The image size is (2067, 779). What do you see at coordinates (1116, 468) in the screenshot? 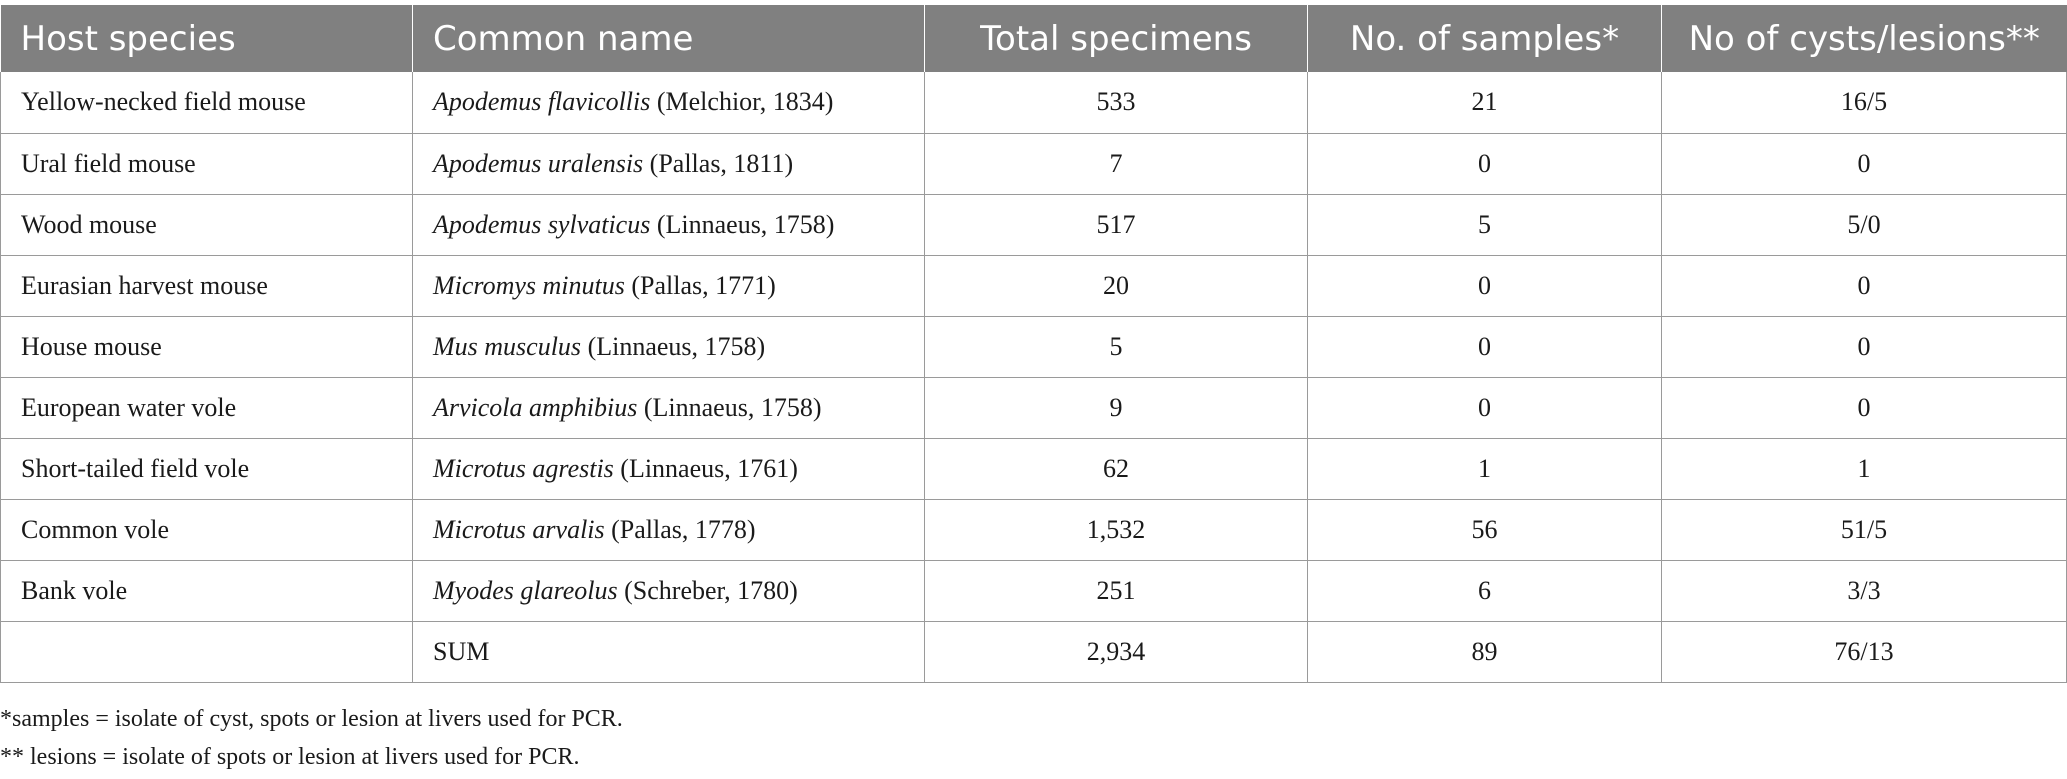
I see `cell-total-specimens: 62` at bounding box center [1116, 468].